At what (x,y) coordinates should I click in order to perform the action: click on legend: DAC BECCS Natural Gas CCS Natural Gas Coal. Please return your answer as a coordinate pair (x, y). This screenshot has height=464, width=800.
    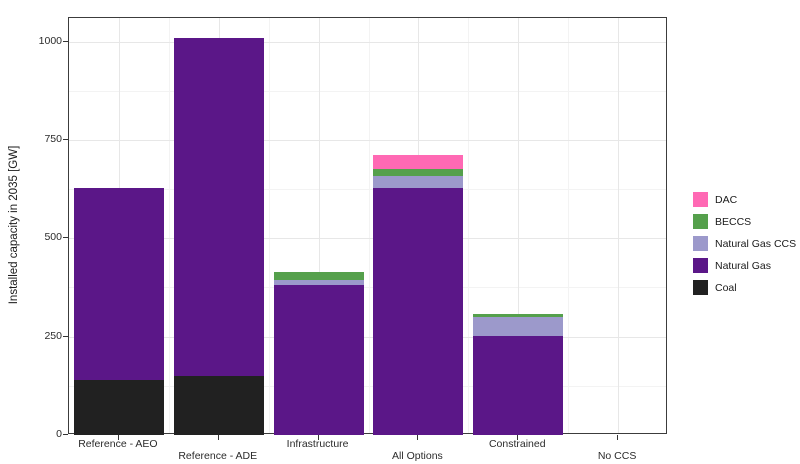
    Looking at the image, I should click on (744, 247).